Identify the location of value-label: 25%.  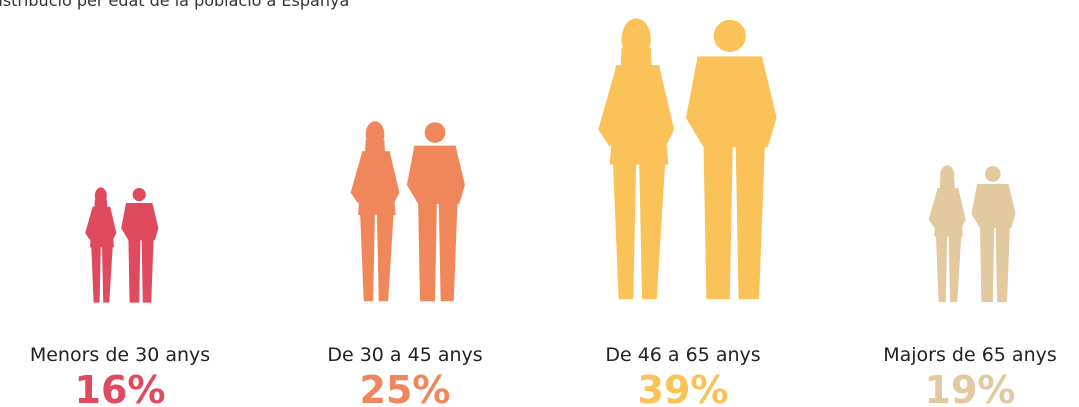
(405, 387).